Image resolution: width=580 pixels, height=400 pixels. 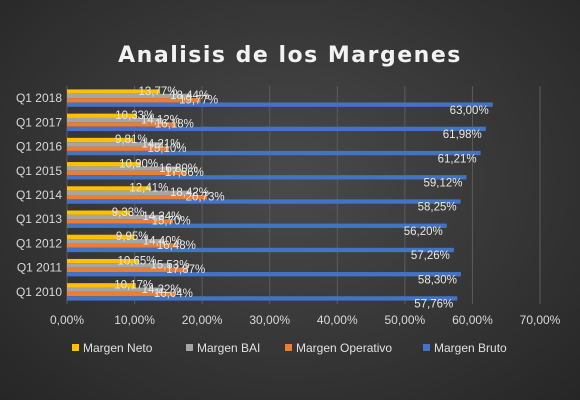 I want to click on data-label: 15,53%, so click(x=169, y=266).